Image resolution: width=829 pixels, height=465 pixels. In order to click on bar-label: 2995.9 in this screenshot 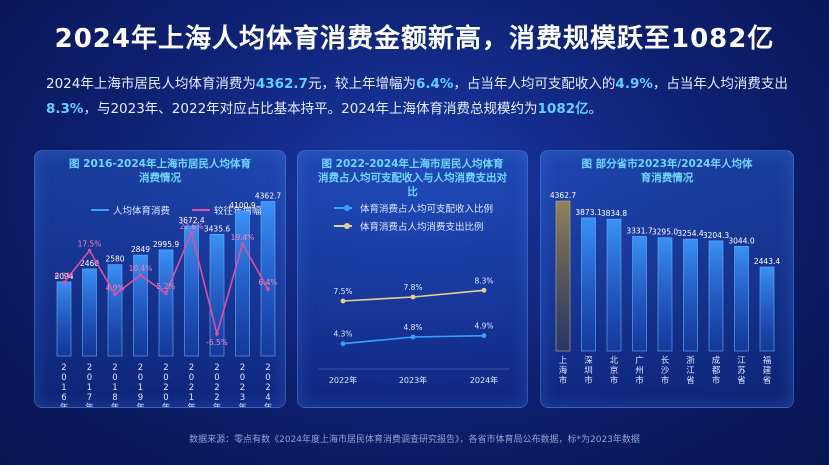, I will do `click(166, 244)`.